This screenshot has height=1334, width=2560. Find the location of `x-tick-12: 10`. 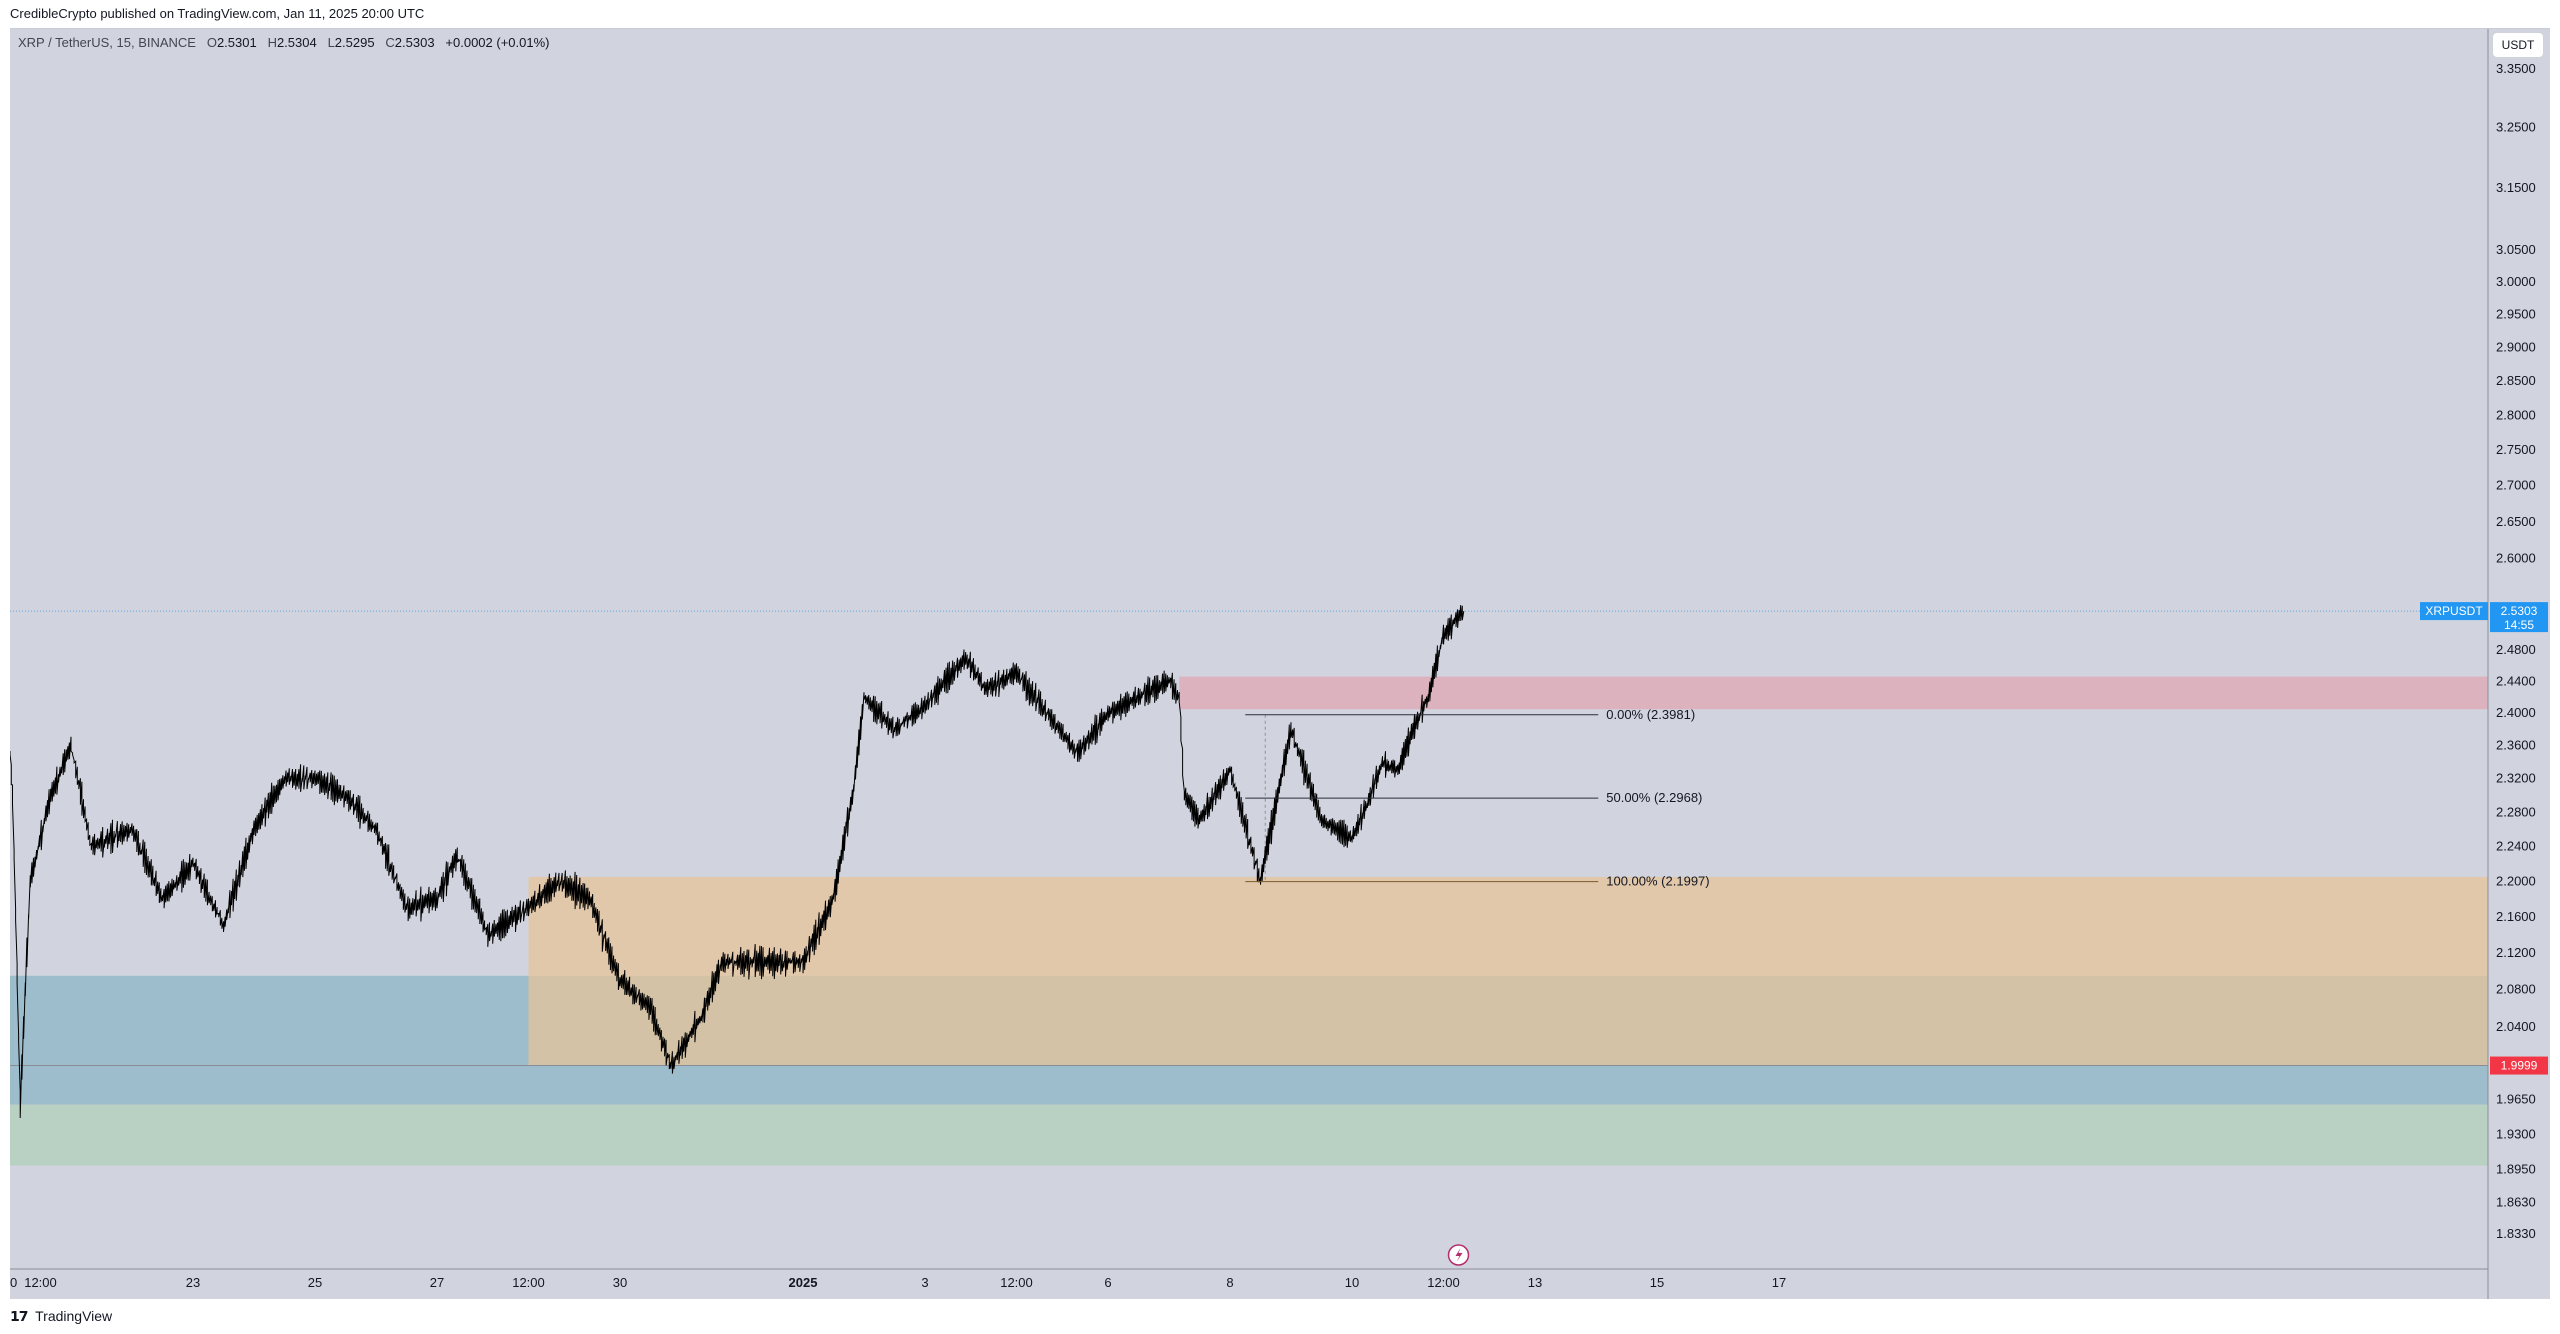

x-tick-12: 10 is located at coordinates (1352, 1282).